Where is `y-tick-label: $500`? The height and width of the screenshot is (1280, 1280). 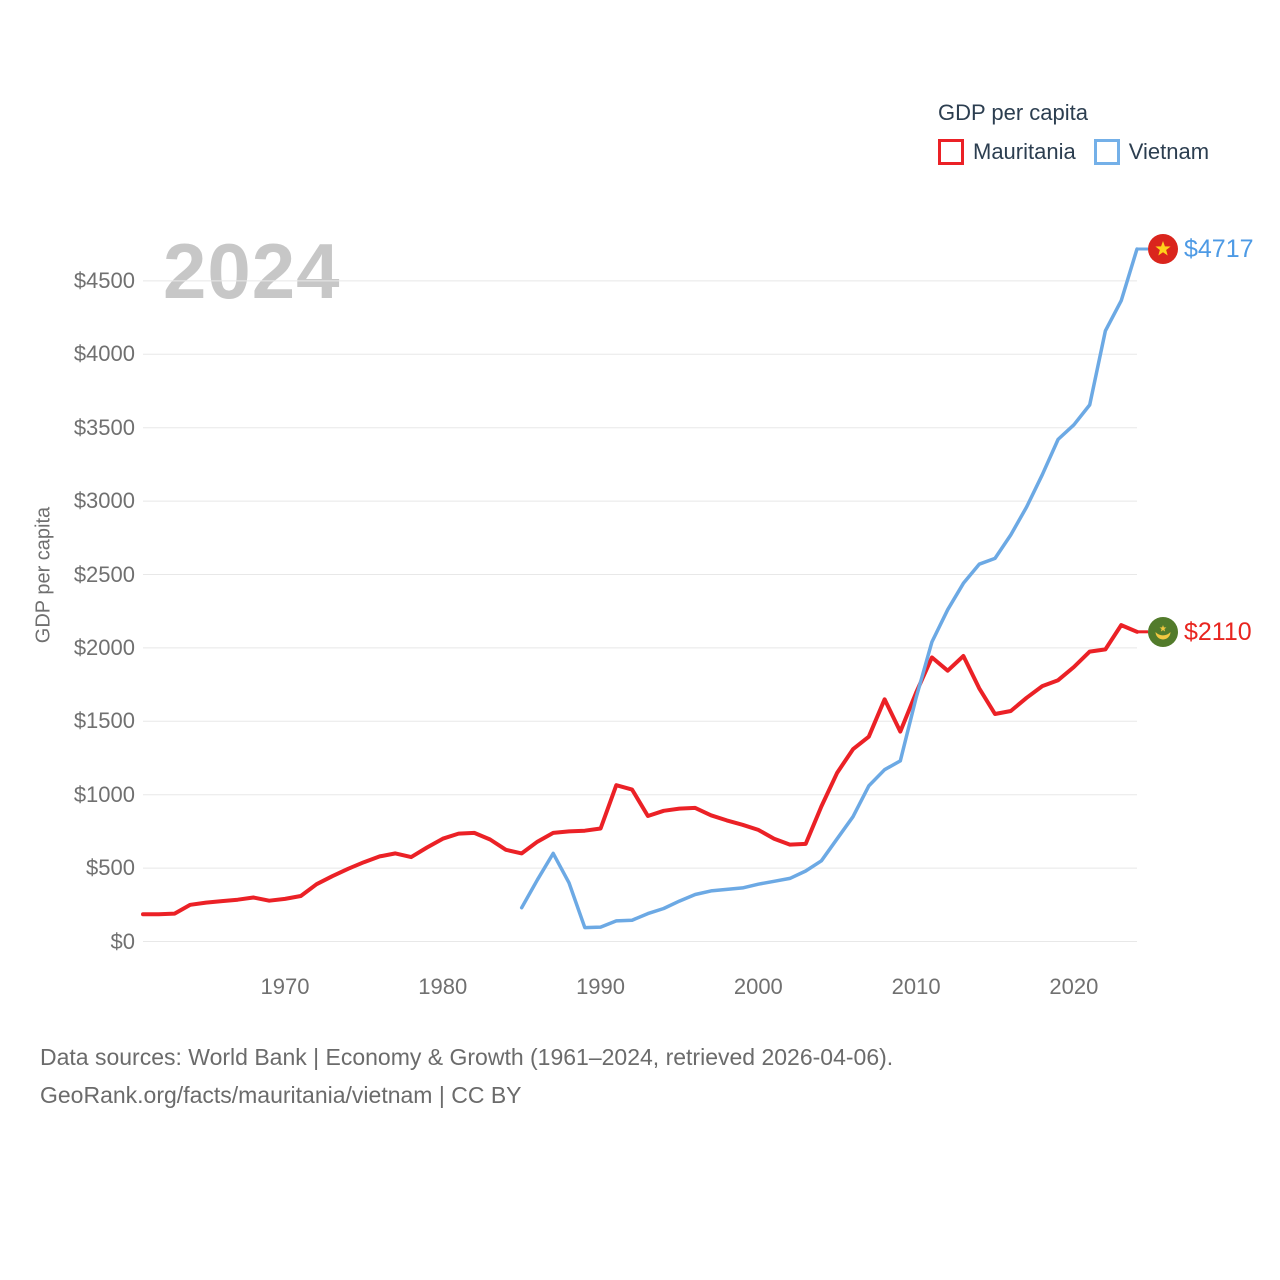
y-tick-label: $500 is located at coordinates (110, 868).